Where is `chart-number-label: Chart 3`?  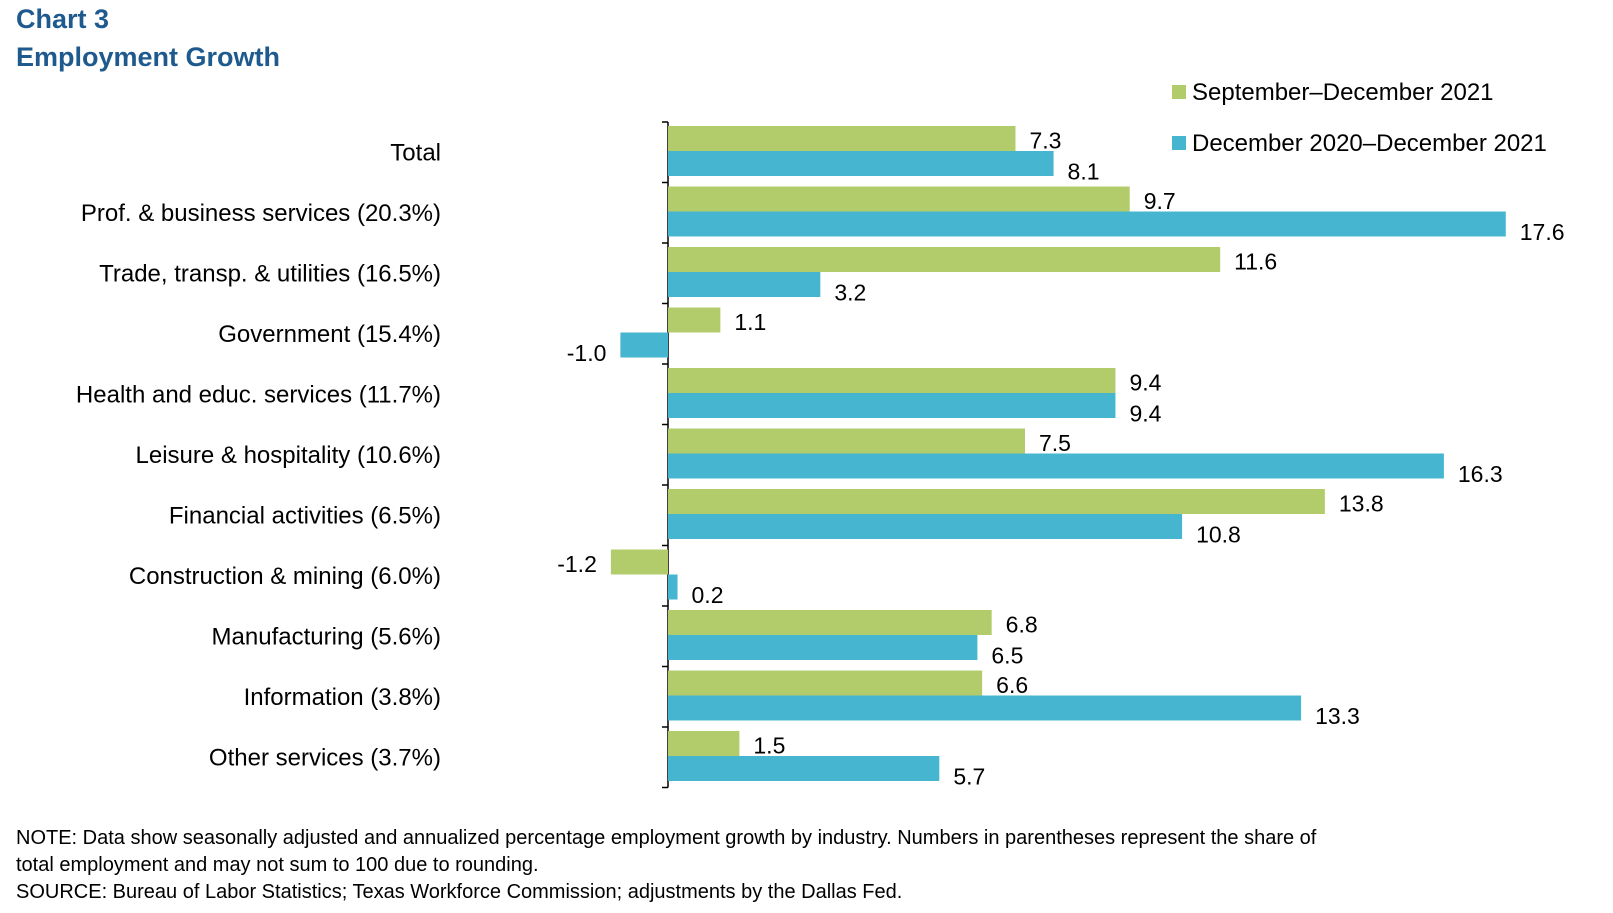
chart-number-label: Chart 3 is located at coordinates (63, 19).